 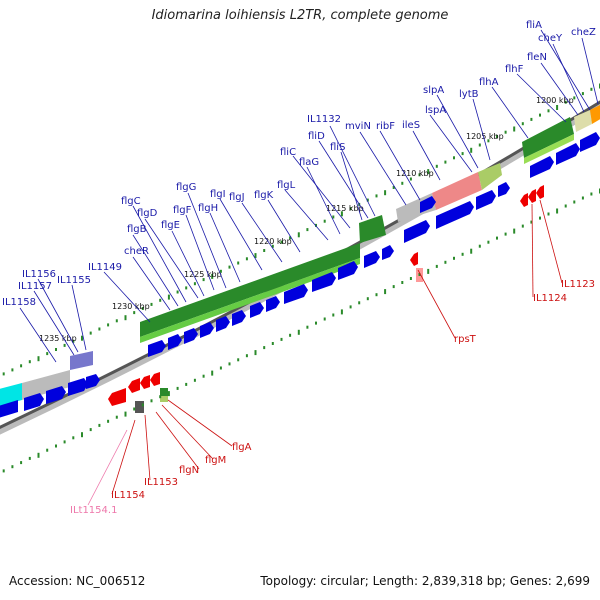 What do you see at coordinates (595, 114) in the screenshot?
I see `feature-band-orange` at bounding box center [595, 114].